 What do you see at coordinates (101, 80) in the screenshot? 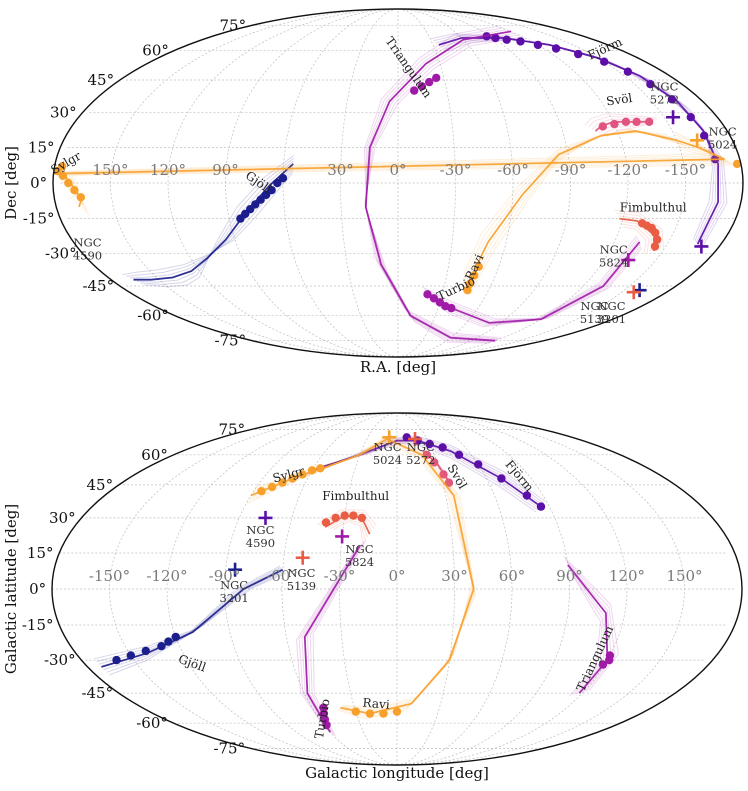
I see `lat-tick-label: 45°` at bounding box center [101, 80].